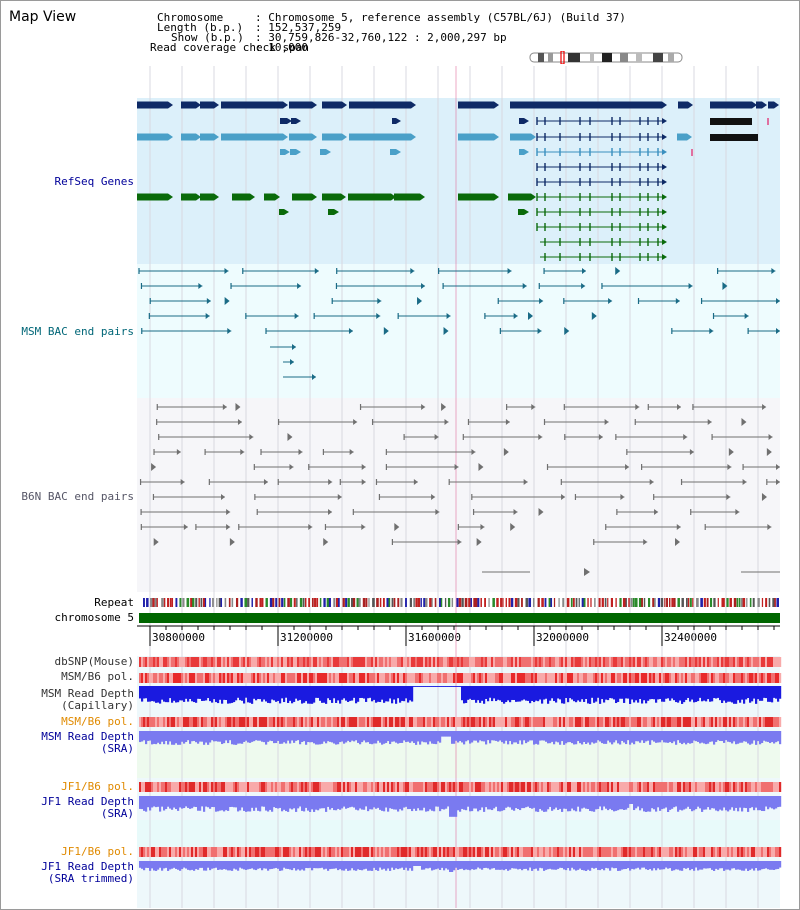 Image resolution: width=800 pixels, height=910 pixels. What do you see at coordinates (77, 331) in the screenshot?
I see `label-msm-bac: MSM BAC end pairs` at bounding box center [77, 331].